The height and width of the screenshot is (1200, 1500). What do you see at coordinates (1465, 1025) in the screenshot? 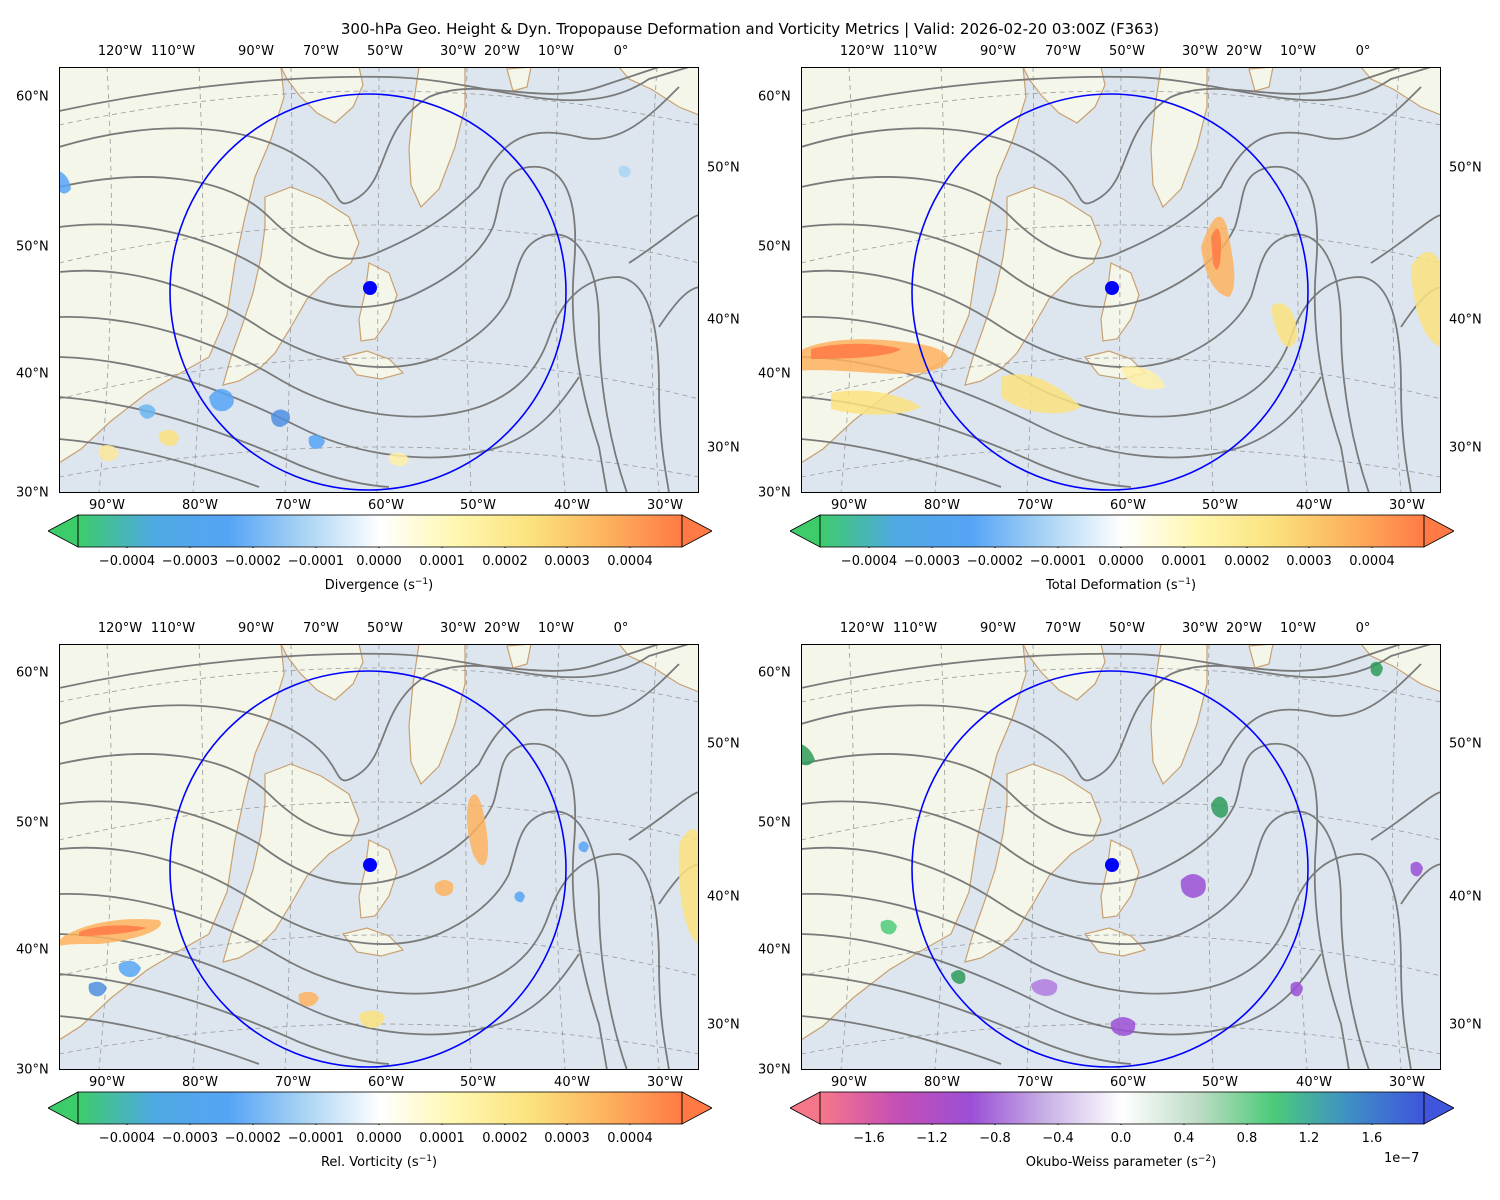
I see `right-lat-label: 30°N` at bounding box center [1465, 1025].